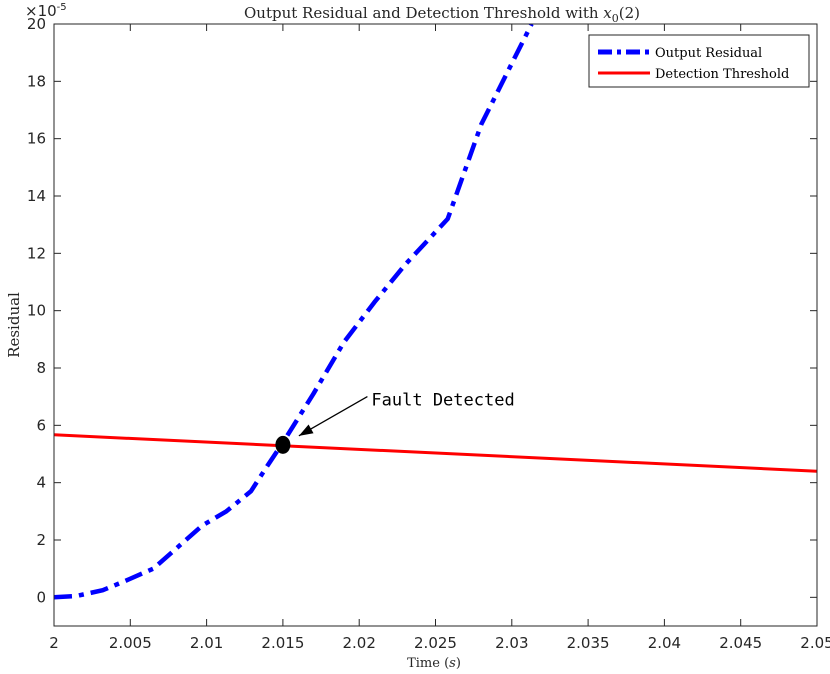 Image resolution: width=830 pixels, height=674 pixels. I want to click on x-tick-label: 2.04, so click(664, 643).